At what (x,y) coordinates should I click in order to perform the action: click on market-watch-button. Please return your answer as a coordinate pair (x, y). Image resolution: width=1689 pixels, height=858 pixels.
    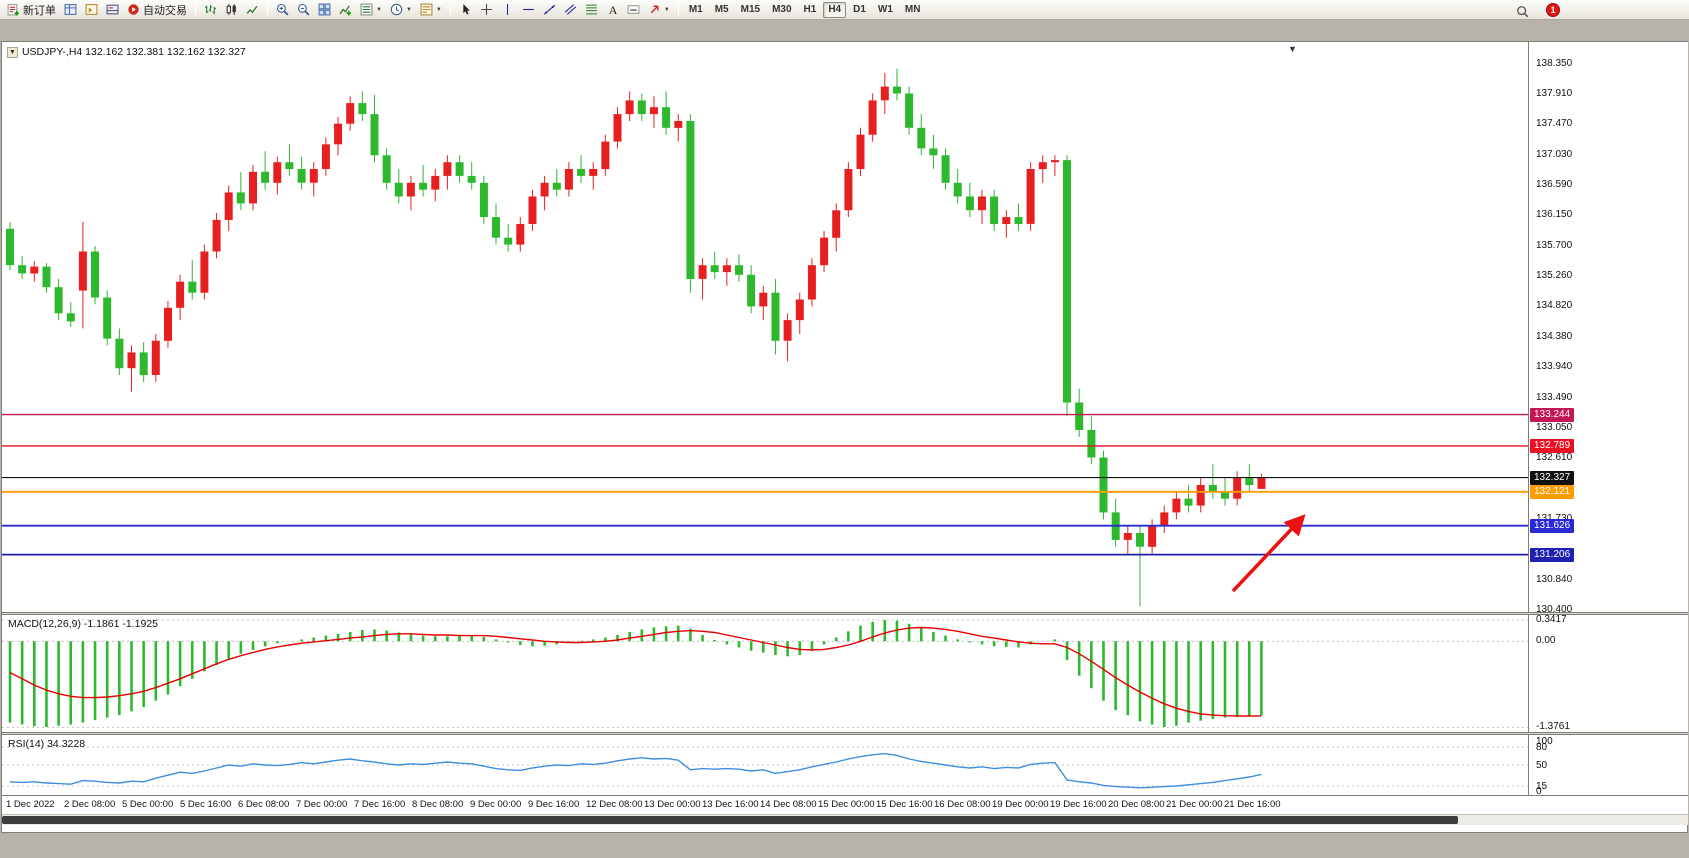
    Looking at the image, I should click on (70, 10).